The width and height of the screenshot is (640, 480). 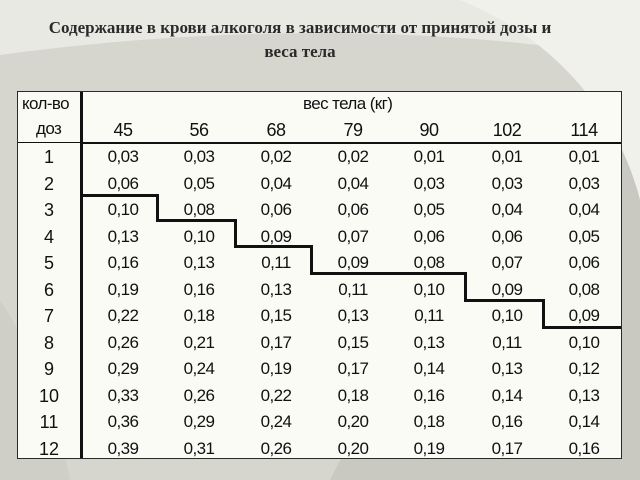 What do you see at coordinates (48, 289) in the screenshot?
I see `dose-cell: 6` at bounding box center [48, 289].